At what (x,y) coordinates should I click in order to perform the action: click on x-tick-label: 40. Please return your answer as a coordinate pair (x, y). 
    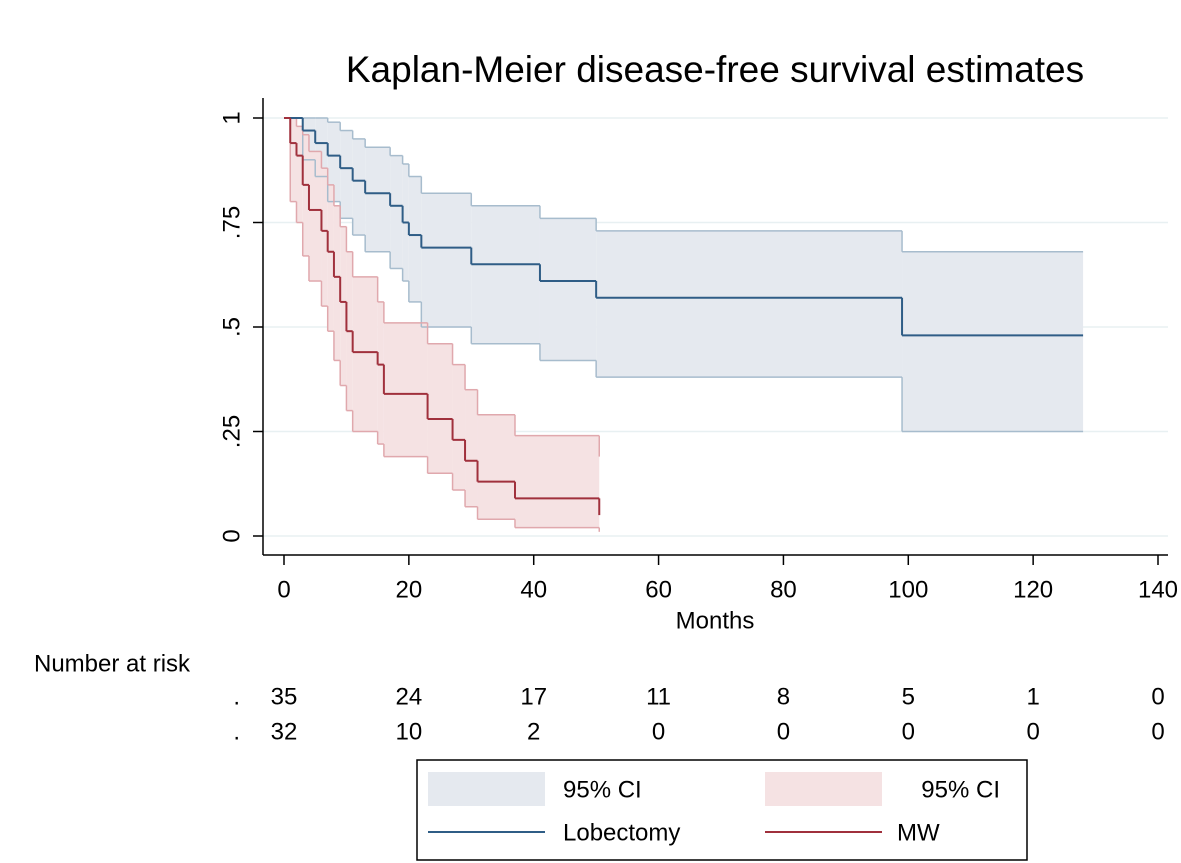
    Looking at the image, I should click on (533, 589).